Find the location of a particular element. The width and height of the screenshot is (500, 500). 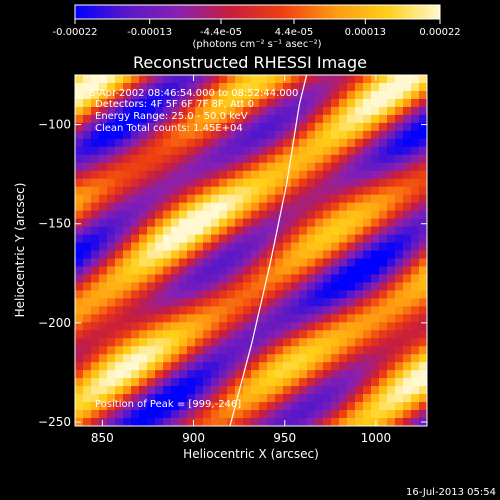

chart-title: Reconstructed RHESSI Image is located at coordinates (250, 62).